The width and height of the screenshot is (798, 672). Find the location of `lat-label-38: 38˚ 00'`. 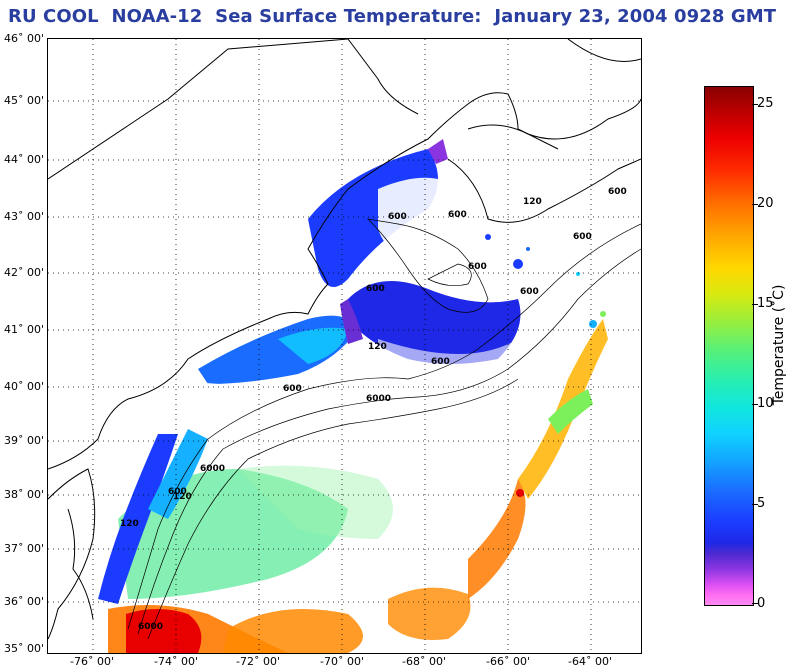

lat-label-38: 38˚ 00' is located at coordinates (23, 494).